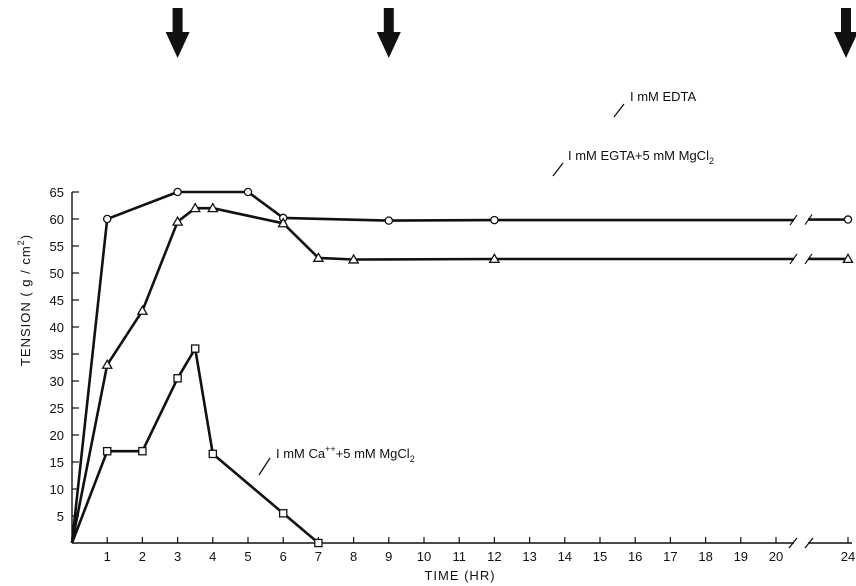 This screenshot has width=856, height=586. I want to click on x-tick-label: 14, so click(565, 556).